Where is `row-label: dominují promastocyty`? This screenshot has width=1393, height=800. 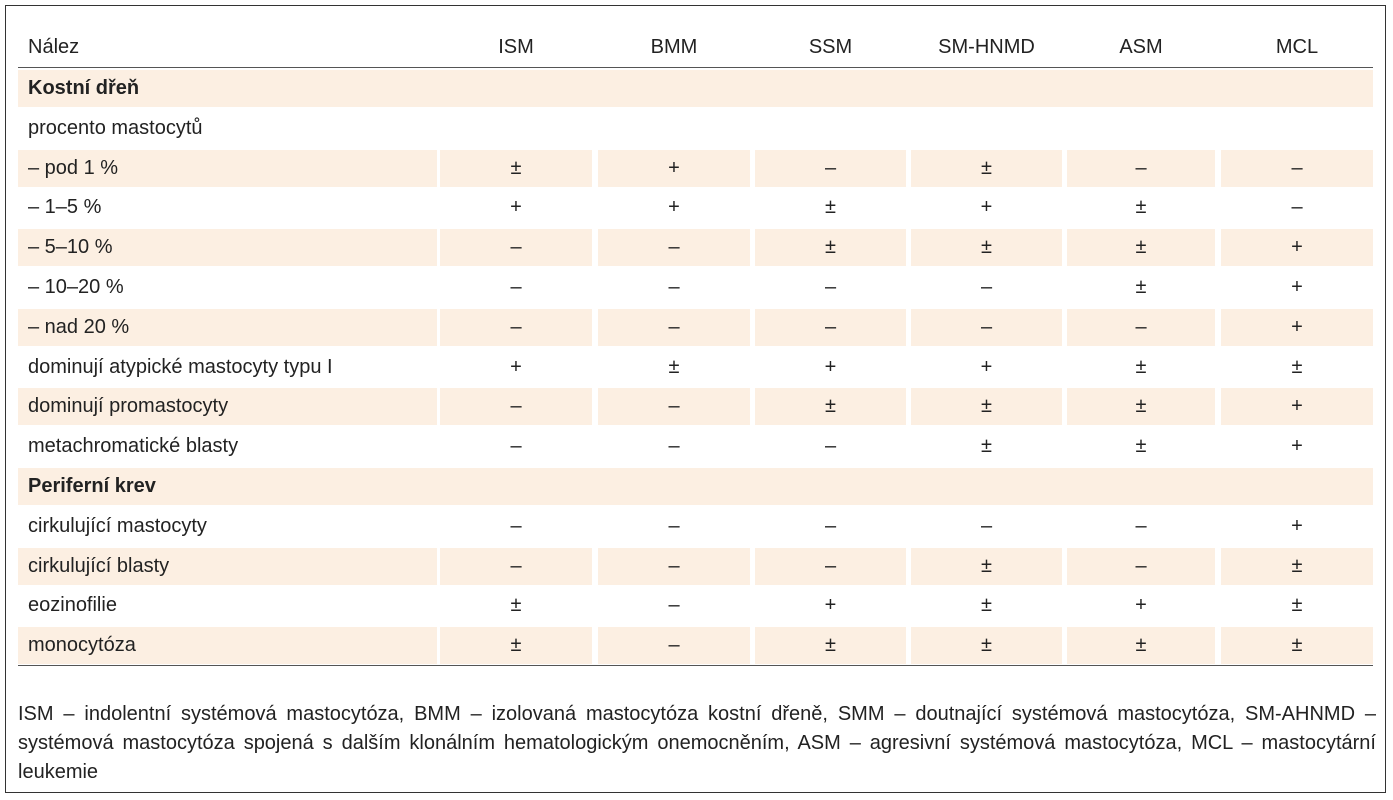 row-label: dominují promastocyty is located at coordinates (227, 407).